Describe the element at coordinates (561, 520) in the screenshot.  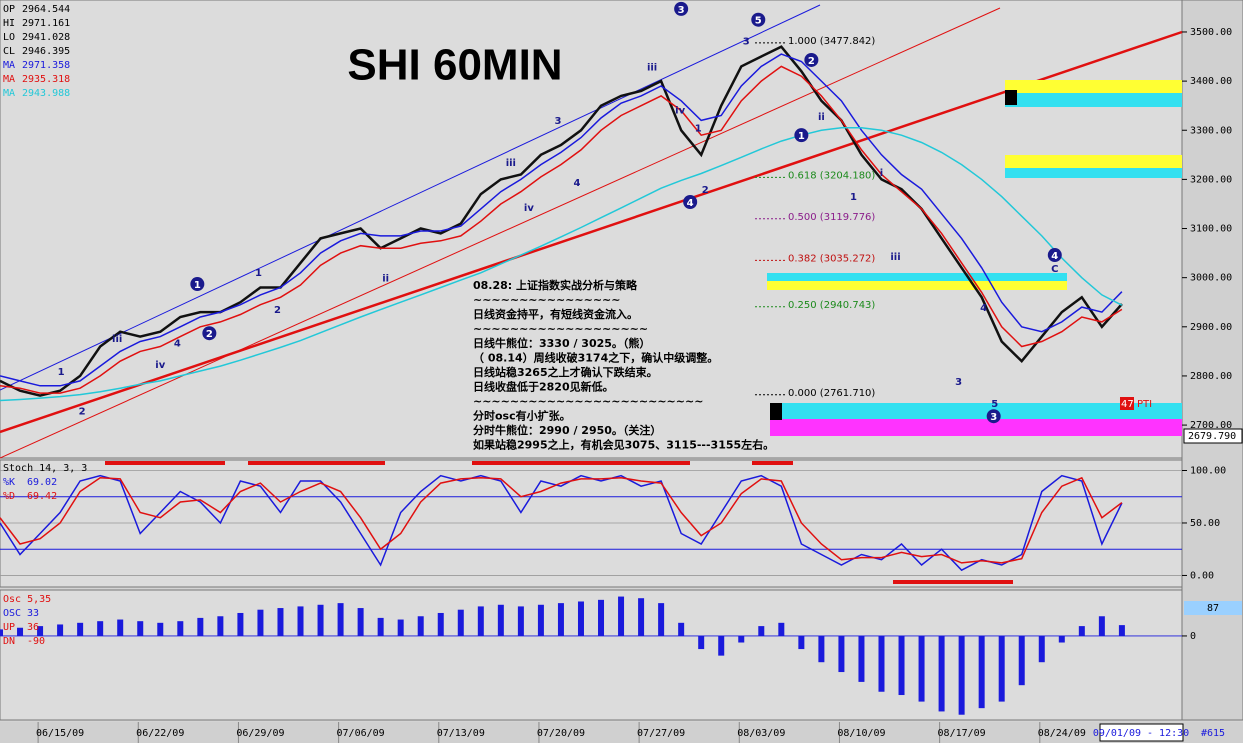
I see `series-line` at that location.